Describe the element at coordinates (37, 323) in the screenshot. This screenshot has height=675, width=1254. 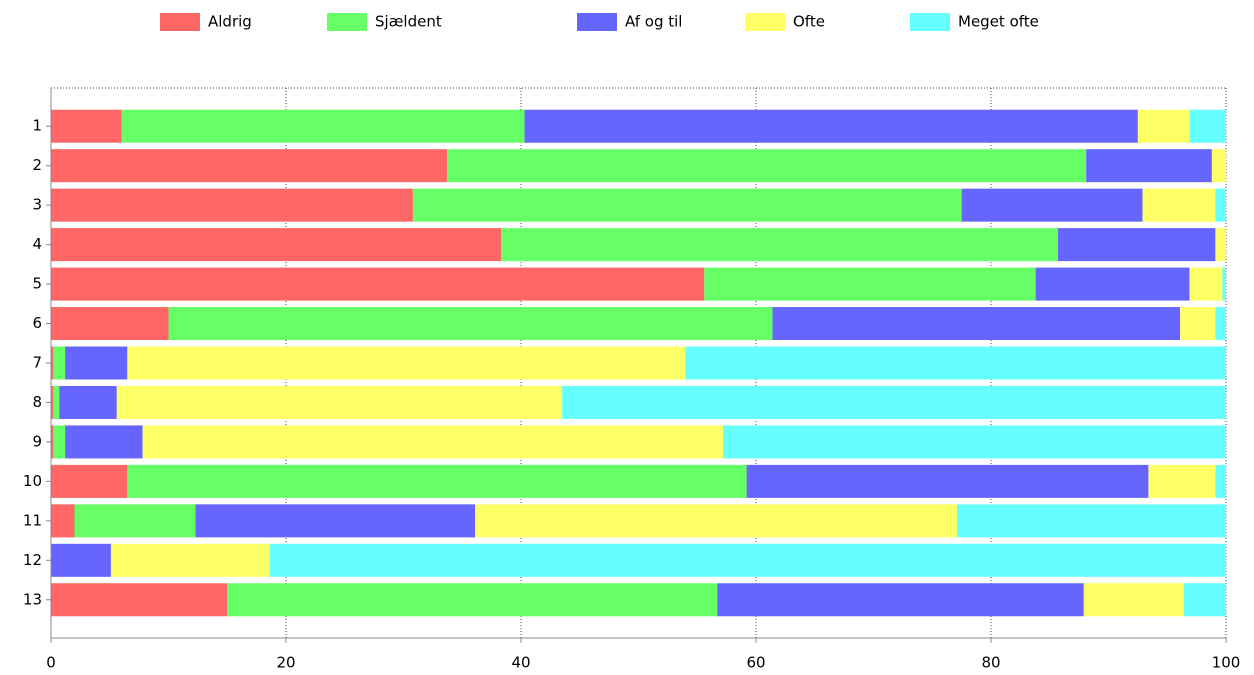
I see `y-tick-label: 6` at that location.